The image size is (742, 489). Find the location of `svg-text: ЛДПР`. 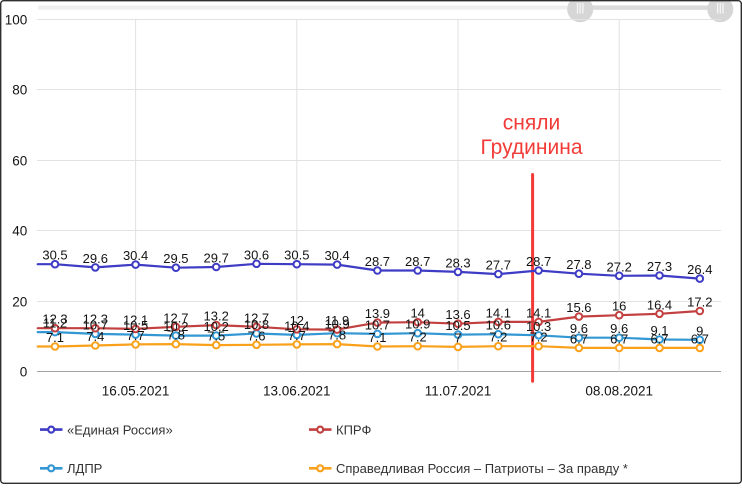

svg-text: ЛДПР is located at coordinates (84, 468).